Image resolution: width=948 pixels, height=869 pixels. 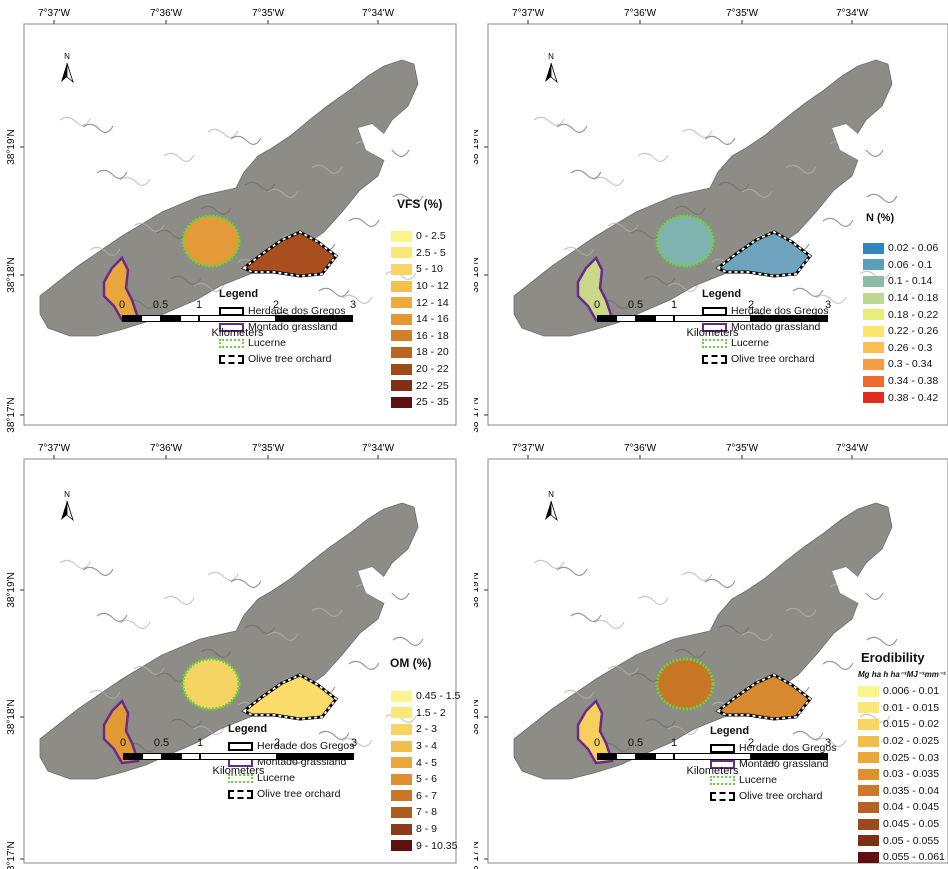 I want to click on legend-class-item: 25 - 35, so click(x=420, y=402).